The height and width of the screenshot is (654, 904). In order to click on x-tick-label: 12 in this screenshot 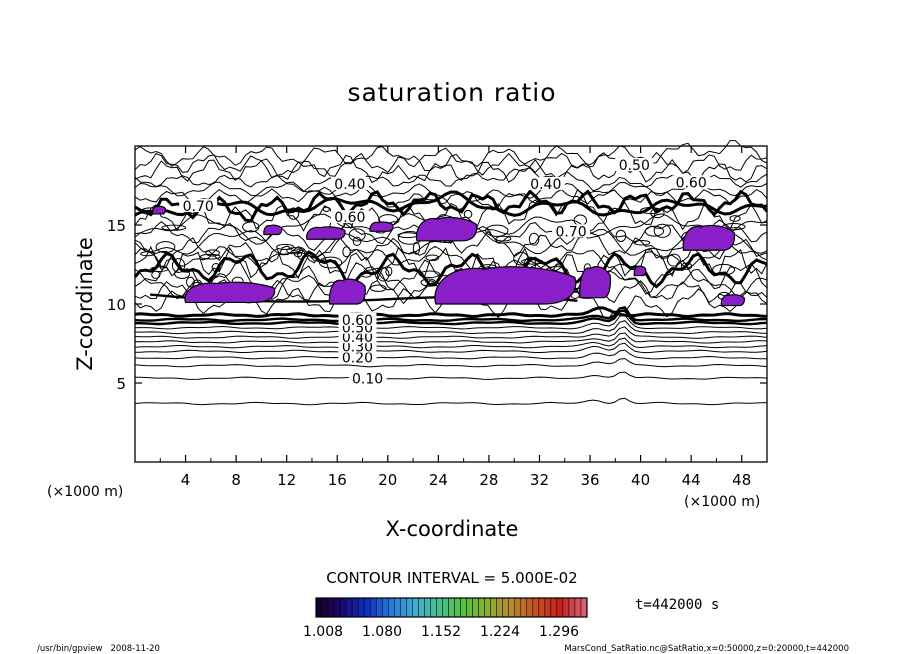, I will do `click(286, 480)`.